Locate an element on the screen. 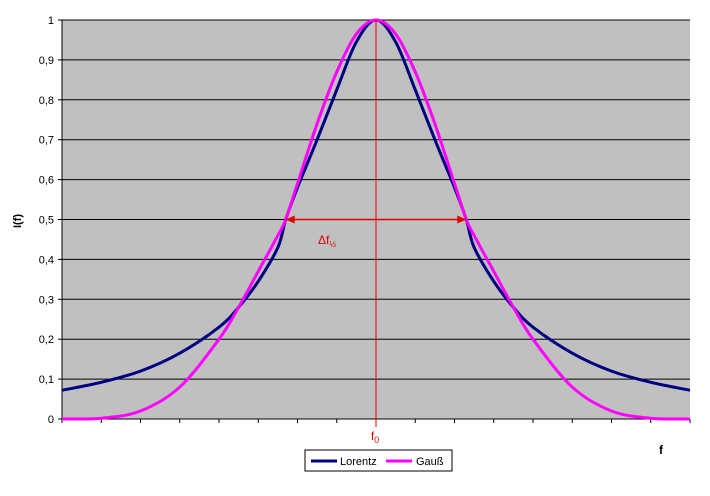  legend-label-lorentz: Lorentz is located at coordinates (358, 462).